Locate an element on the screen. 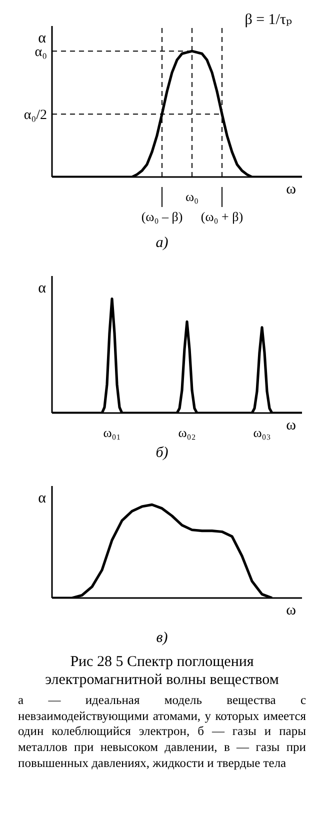 This screenshot has width=324, height=836. text: β = 1/τₚ is located at coordinates (268, 20).